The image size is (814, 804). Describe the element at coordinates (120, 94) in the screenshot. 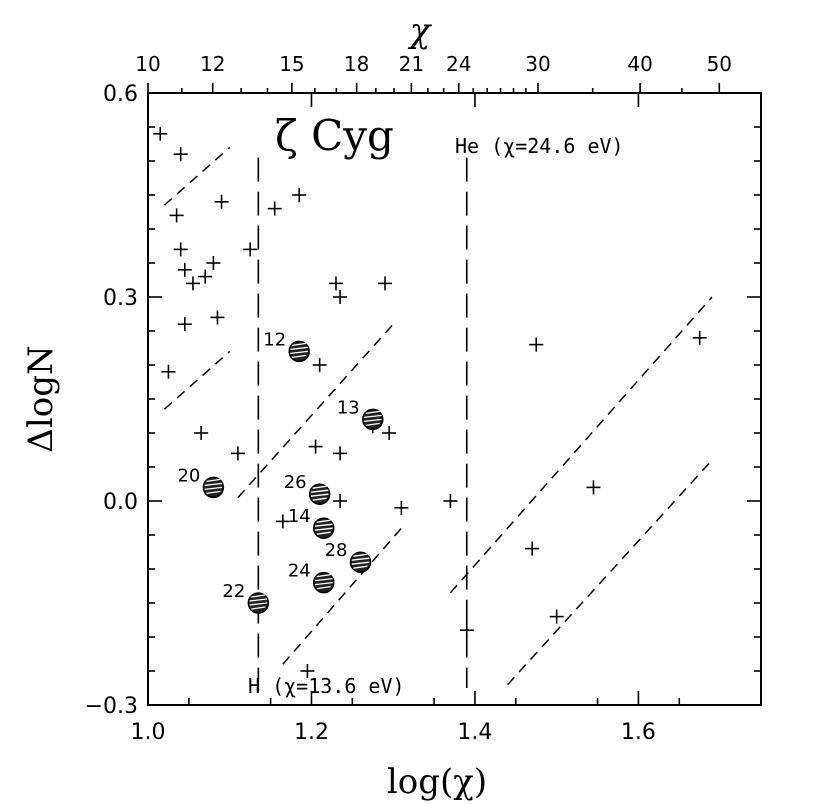

I see `y-tick-label: 0.6` at that location.